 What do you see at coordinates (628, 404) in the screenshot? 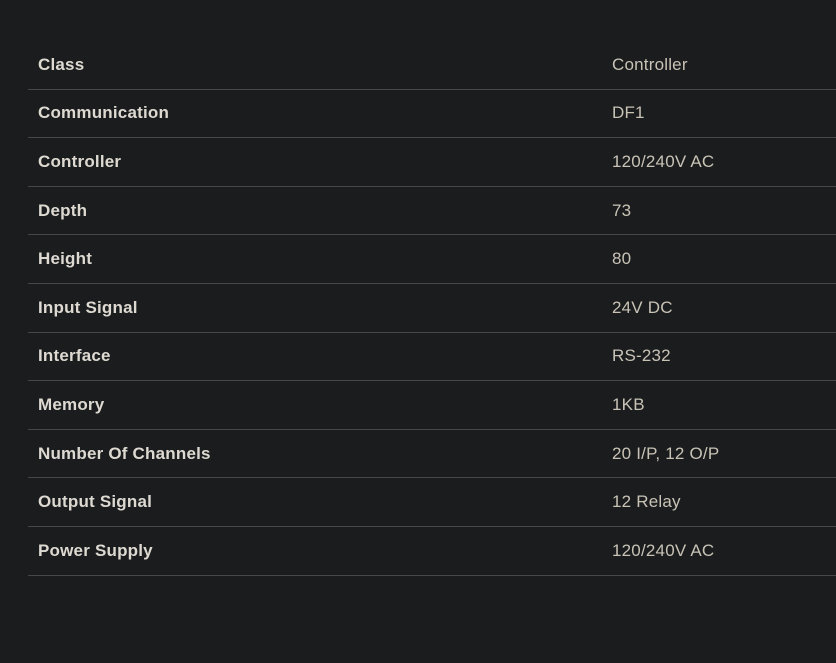
I see `spec-value: 1KB` at bounding box center [628, 404].